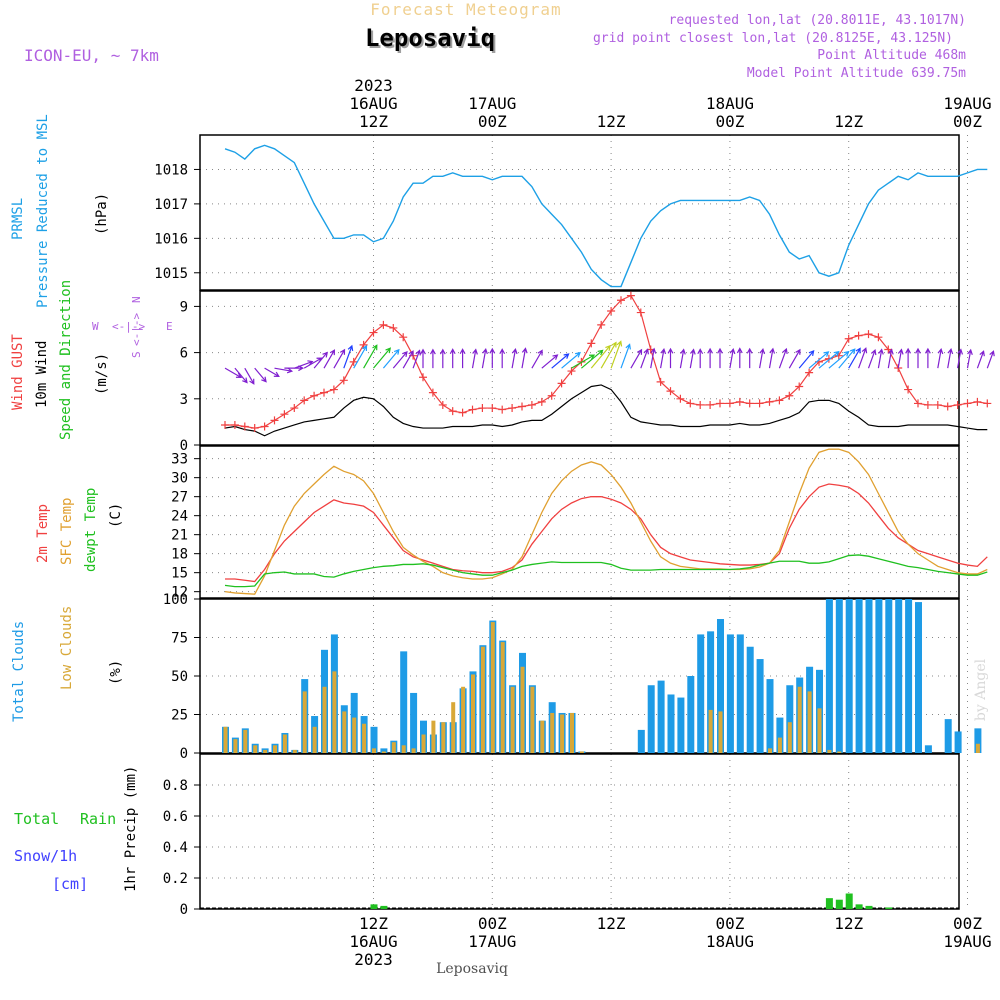 The image size is (1000, 1000). What do you see at coordinates (171, 205) in the screenshot?
I see `ytick-label: 1017` at bounding box center [171, 205].